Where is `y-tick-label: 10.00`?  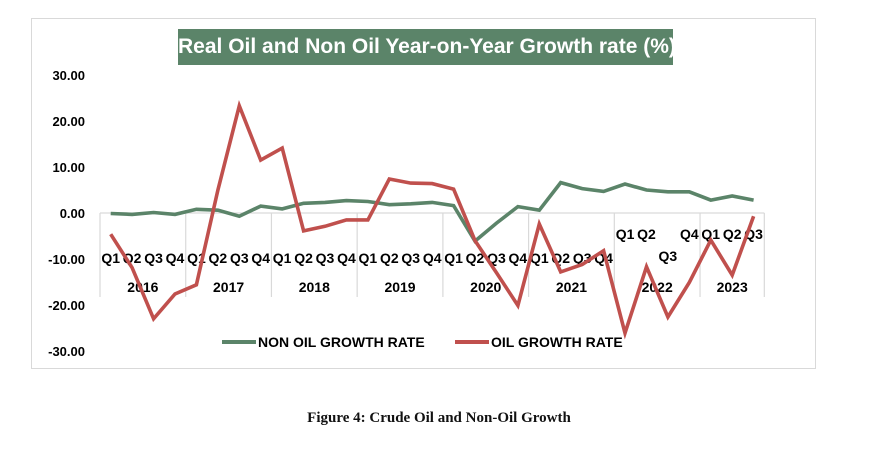
y-tick-label: 10.00 is located at coordinates (68, 167).